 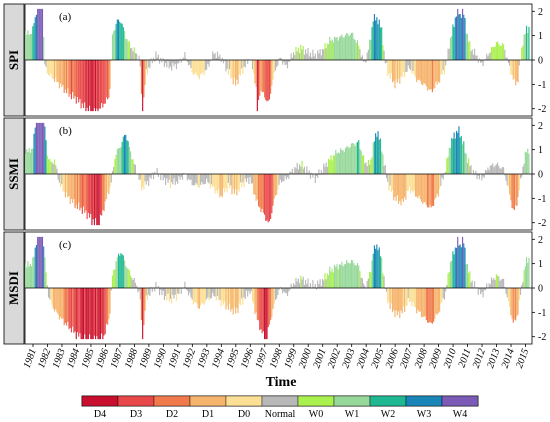 I want to click on y-tick-label: -1, so click(x=542, y=313).